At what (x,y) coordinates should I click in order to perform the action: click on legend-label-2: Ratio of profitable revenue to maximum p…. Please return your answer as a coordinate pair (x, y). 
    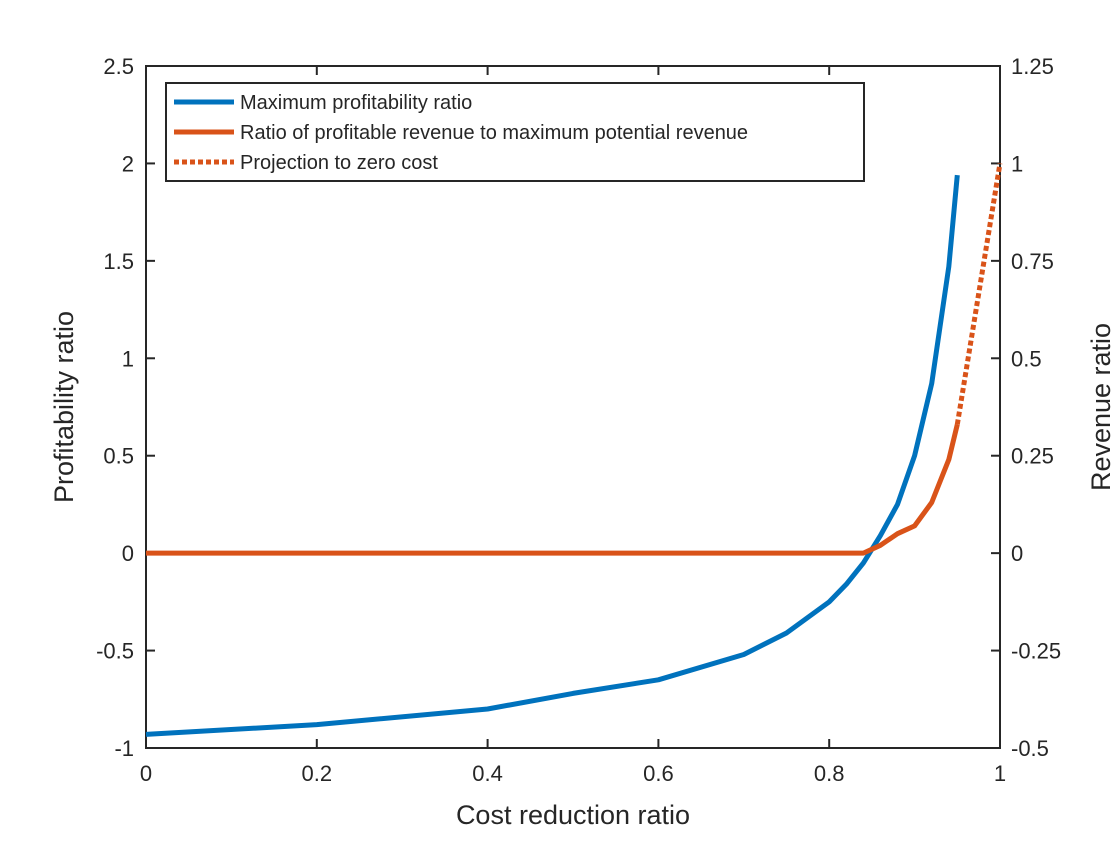
    Looking at the image, I should click on (494, 133).